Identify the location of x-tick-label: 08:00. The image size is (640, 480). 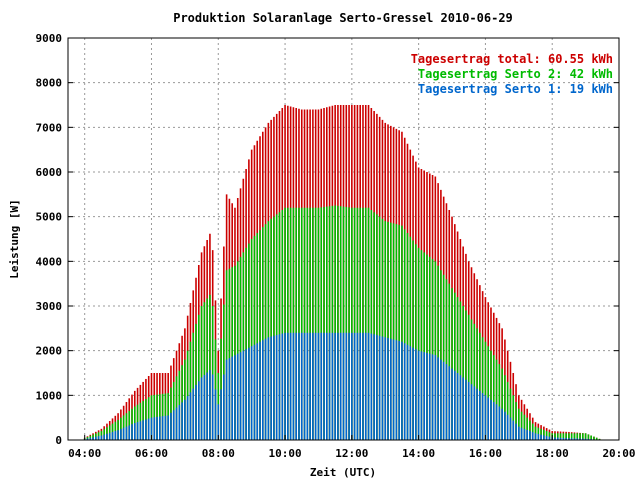
(218, 453).